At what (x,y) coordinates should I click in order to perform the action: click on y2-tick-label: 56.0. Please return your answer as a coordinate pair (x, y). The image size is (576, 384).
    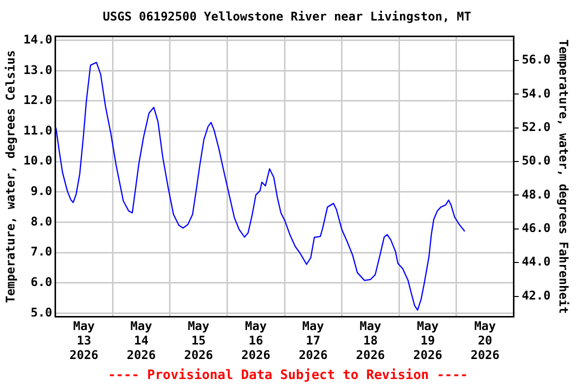
    Looking at the image, I should click on (536, 59).